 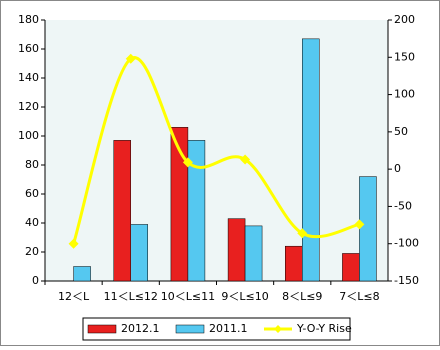 I want to click on legend-marker, so click(x=278, y=329).